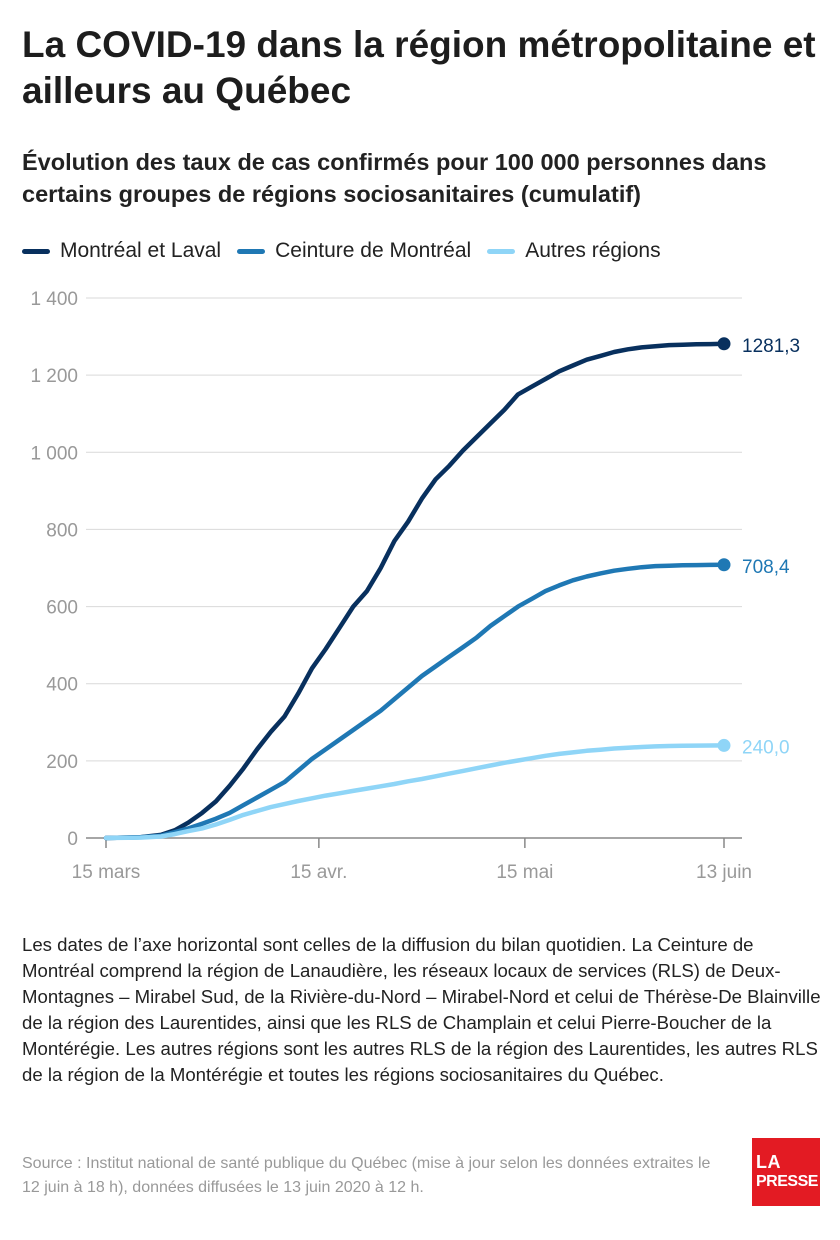 This screenshot has height=1240, width=840. What do you see at coordinates (724, 872) in the screenshot?
I see `x-tick-label: 13 juin` at bounding box center [724, 872].